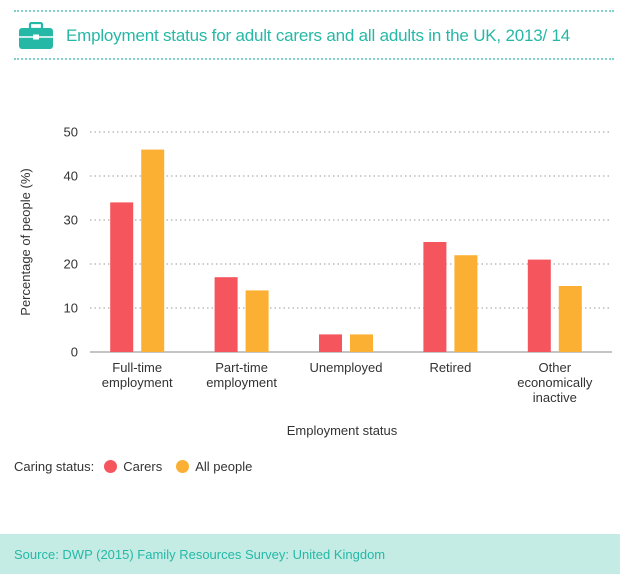  What do you see at coordinates (71, 308) in the screenshot?
I see `y-tick-label: 10` at bounding box center [71, 308].